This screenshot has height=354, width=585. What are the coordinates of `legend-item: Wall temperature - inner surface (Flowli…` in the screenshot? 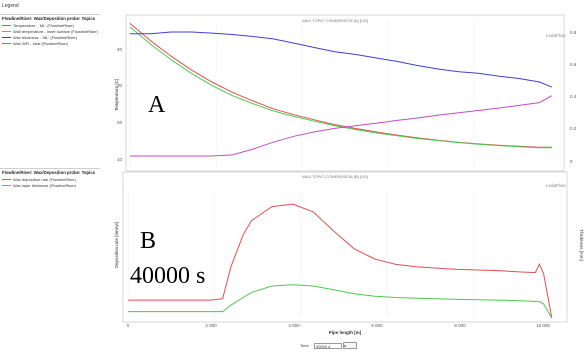 It's located at (50, 31).